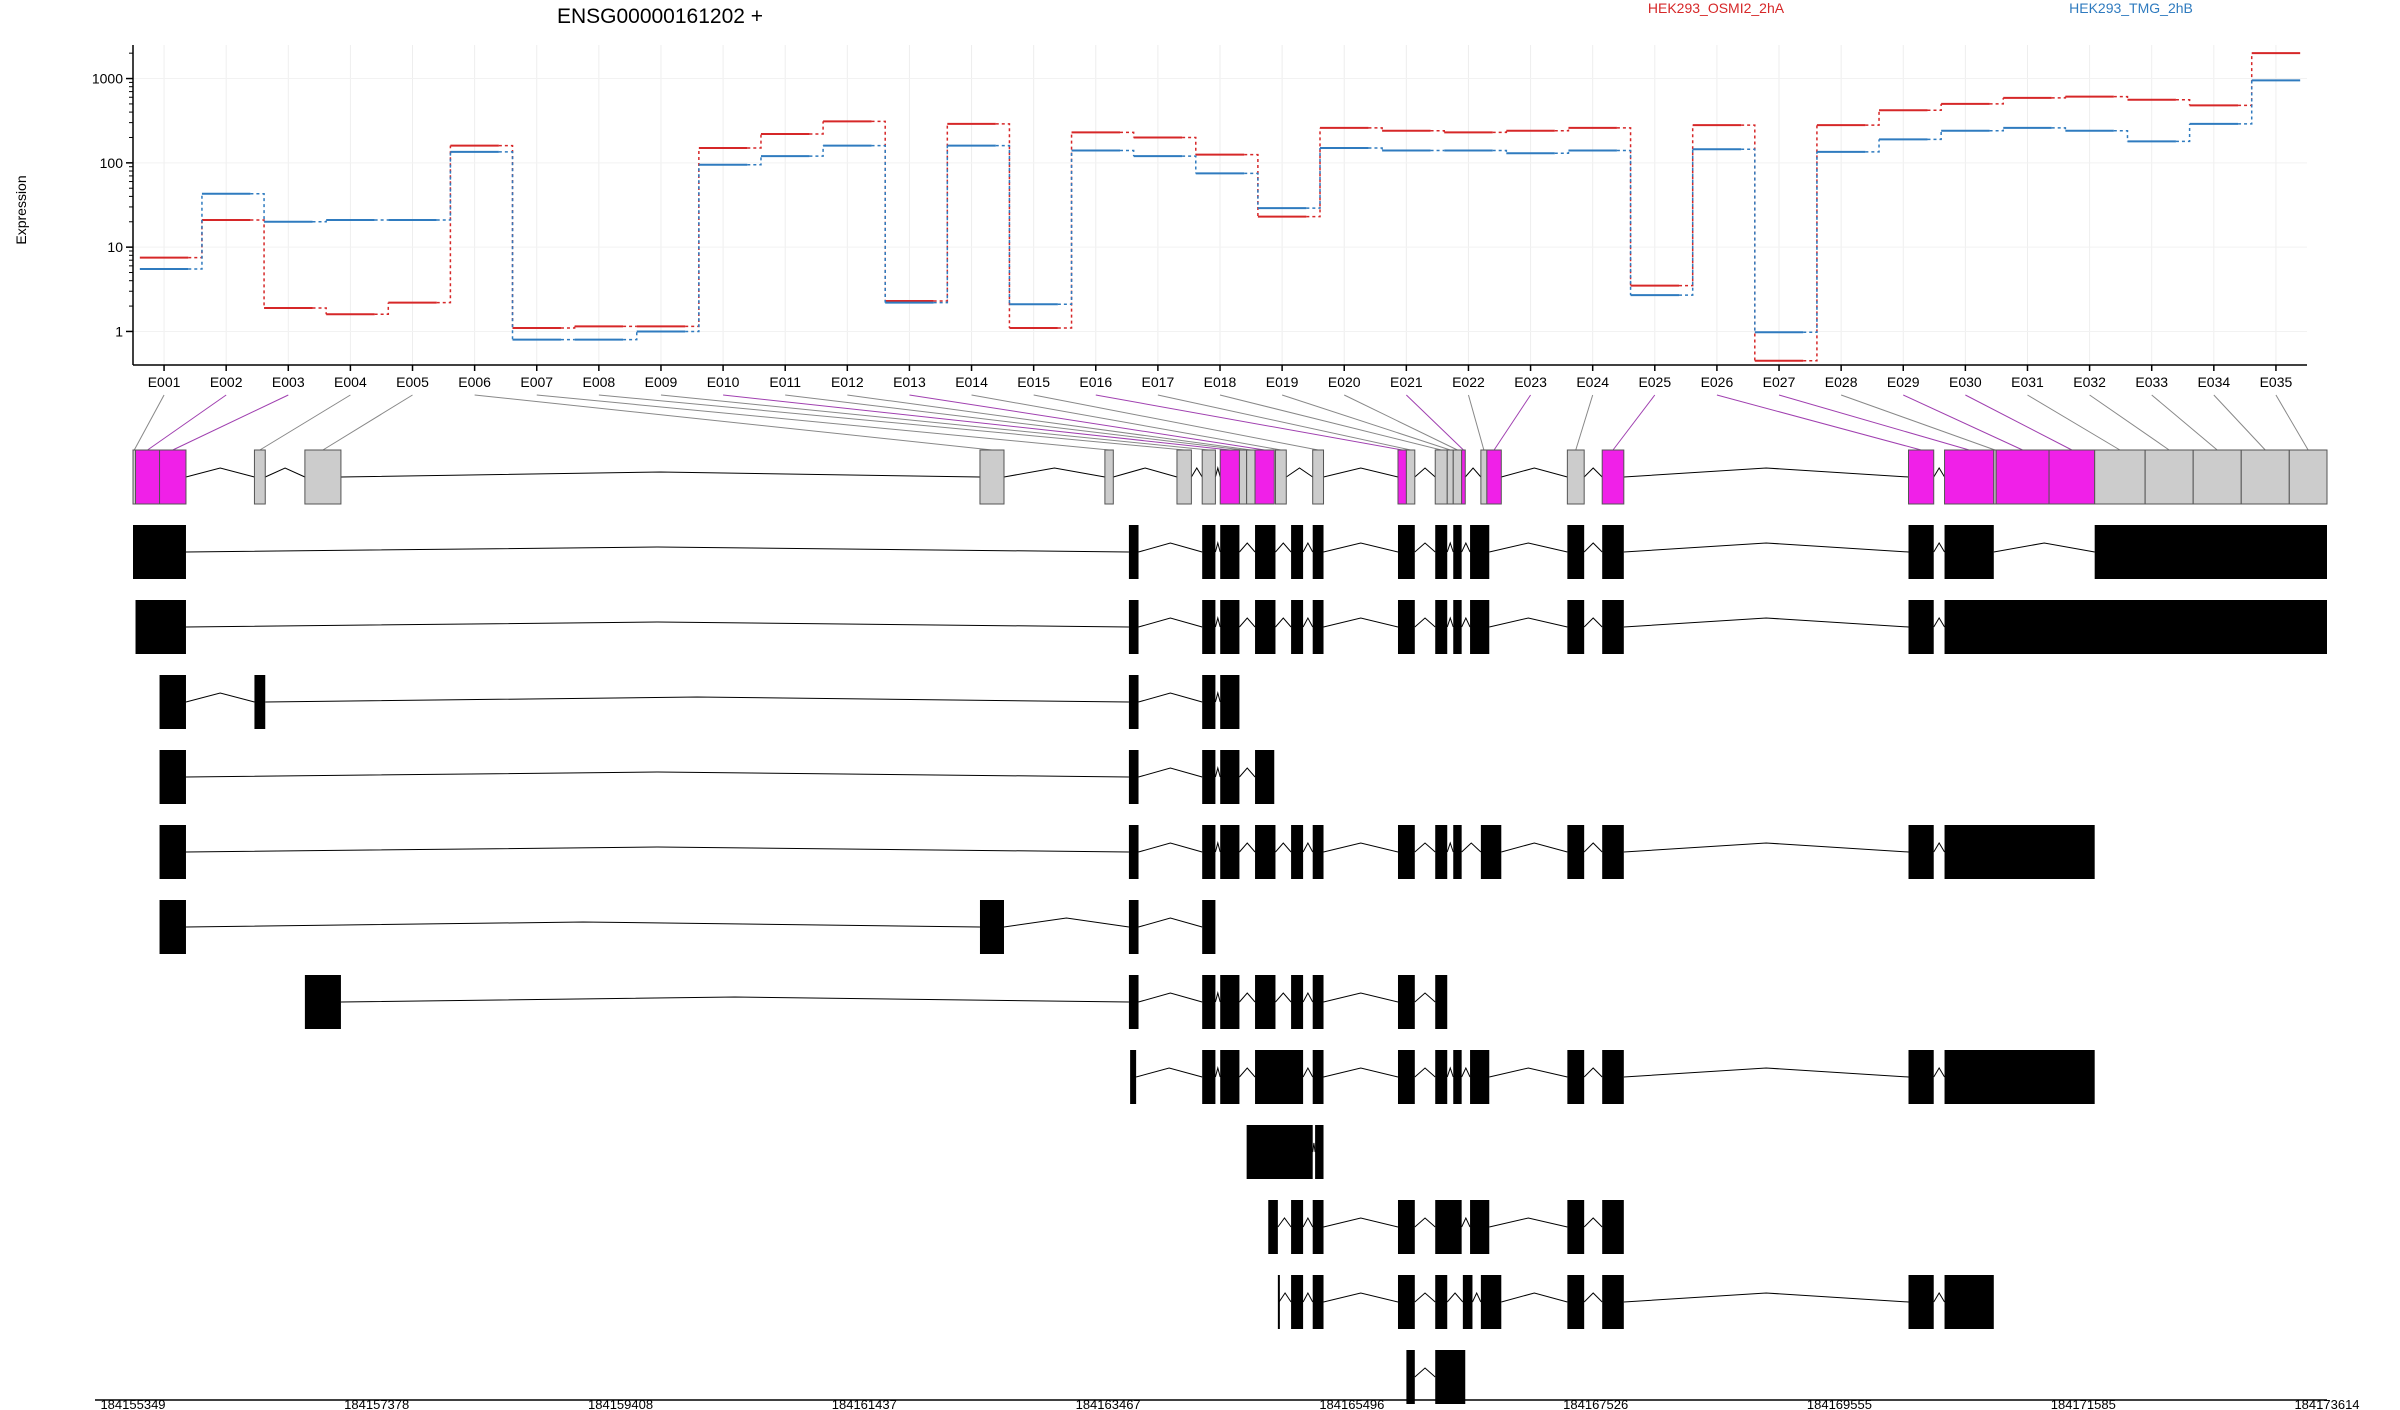  I want to click on connector-E035, so click(2292, 422).